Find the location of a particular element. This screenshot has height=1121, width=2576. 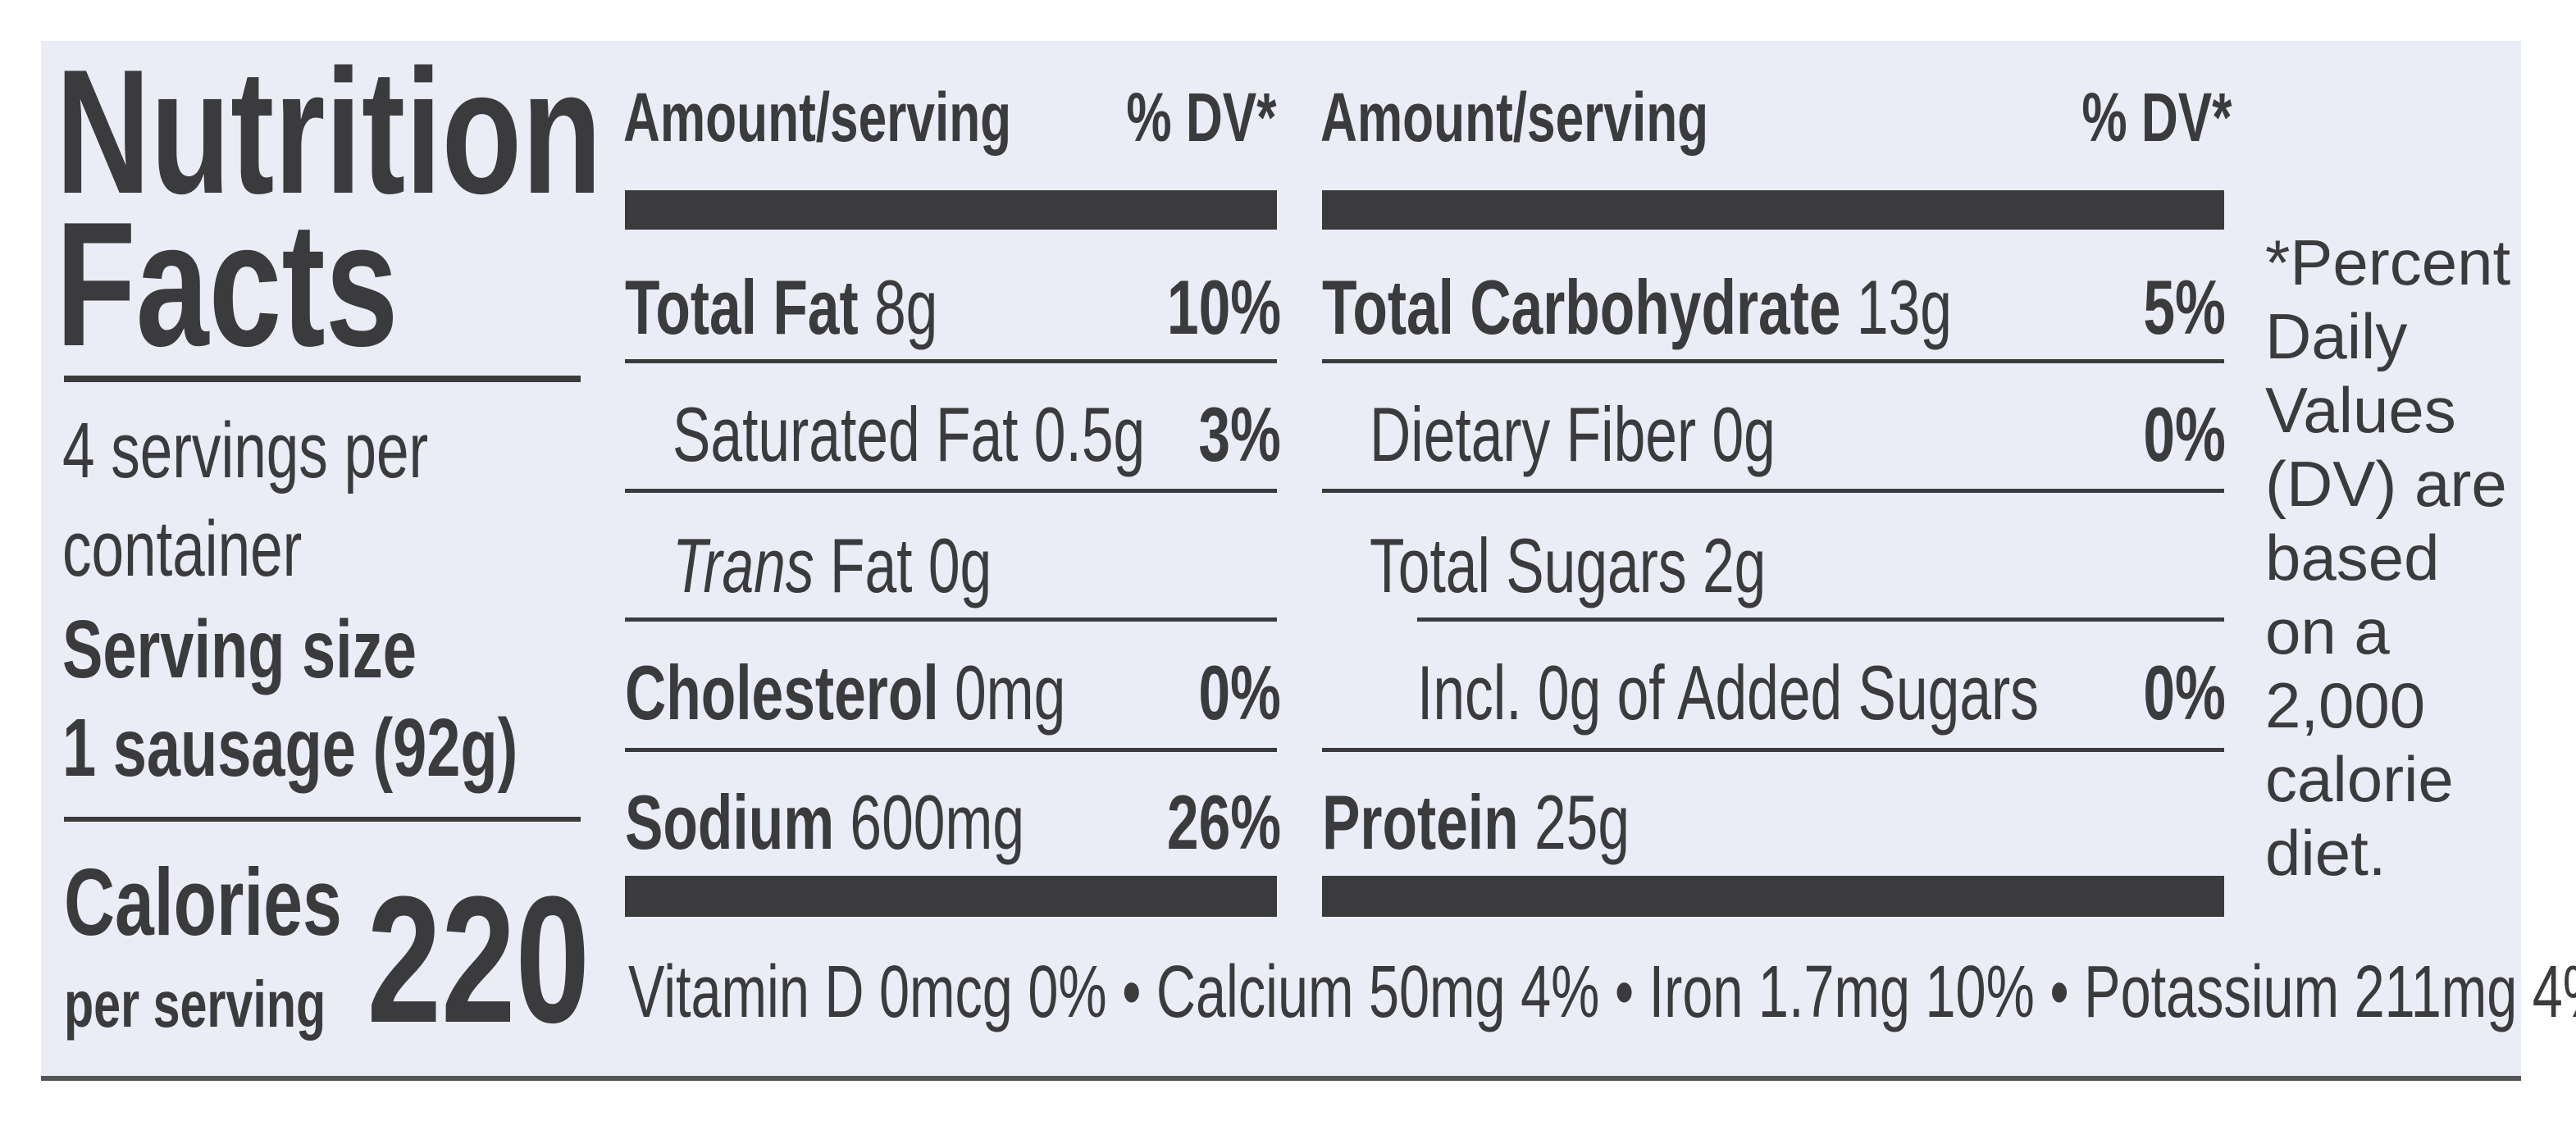

calories-label: Calories is located at coordinates (203, 902).